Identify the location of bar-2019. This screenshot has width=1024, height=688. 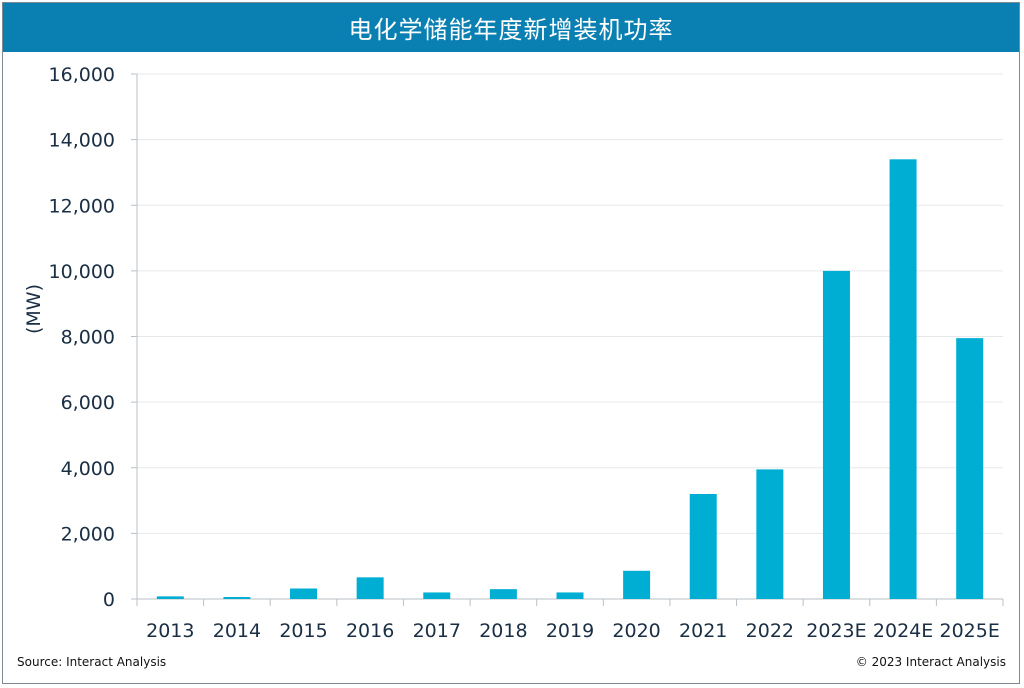
(570, 595).